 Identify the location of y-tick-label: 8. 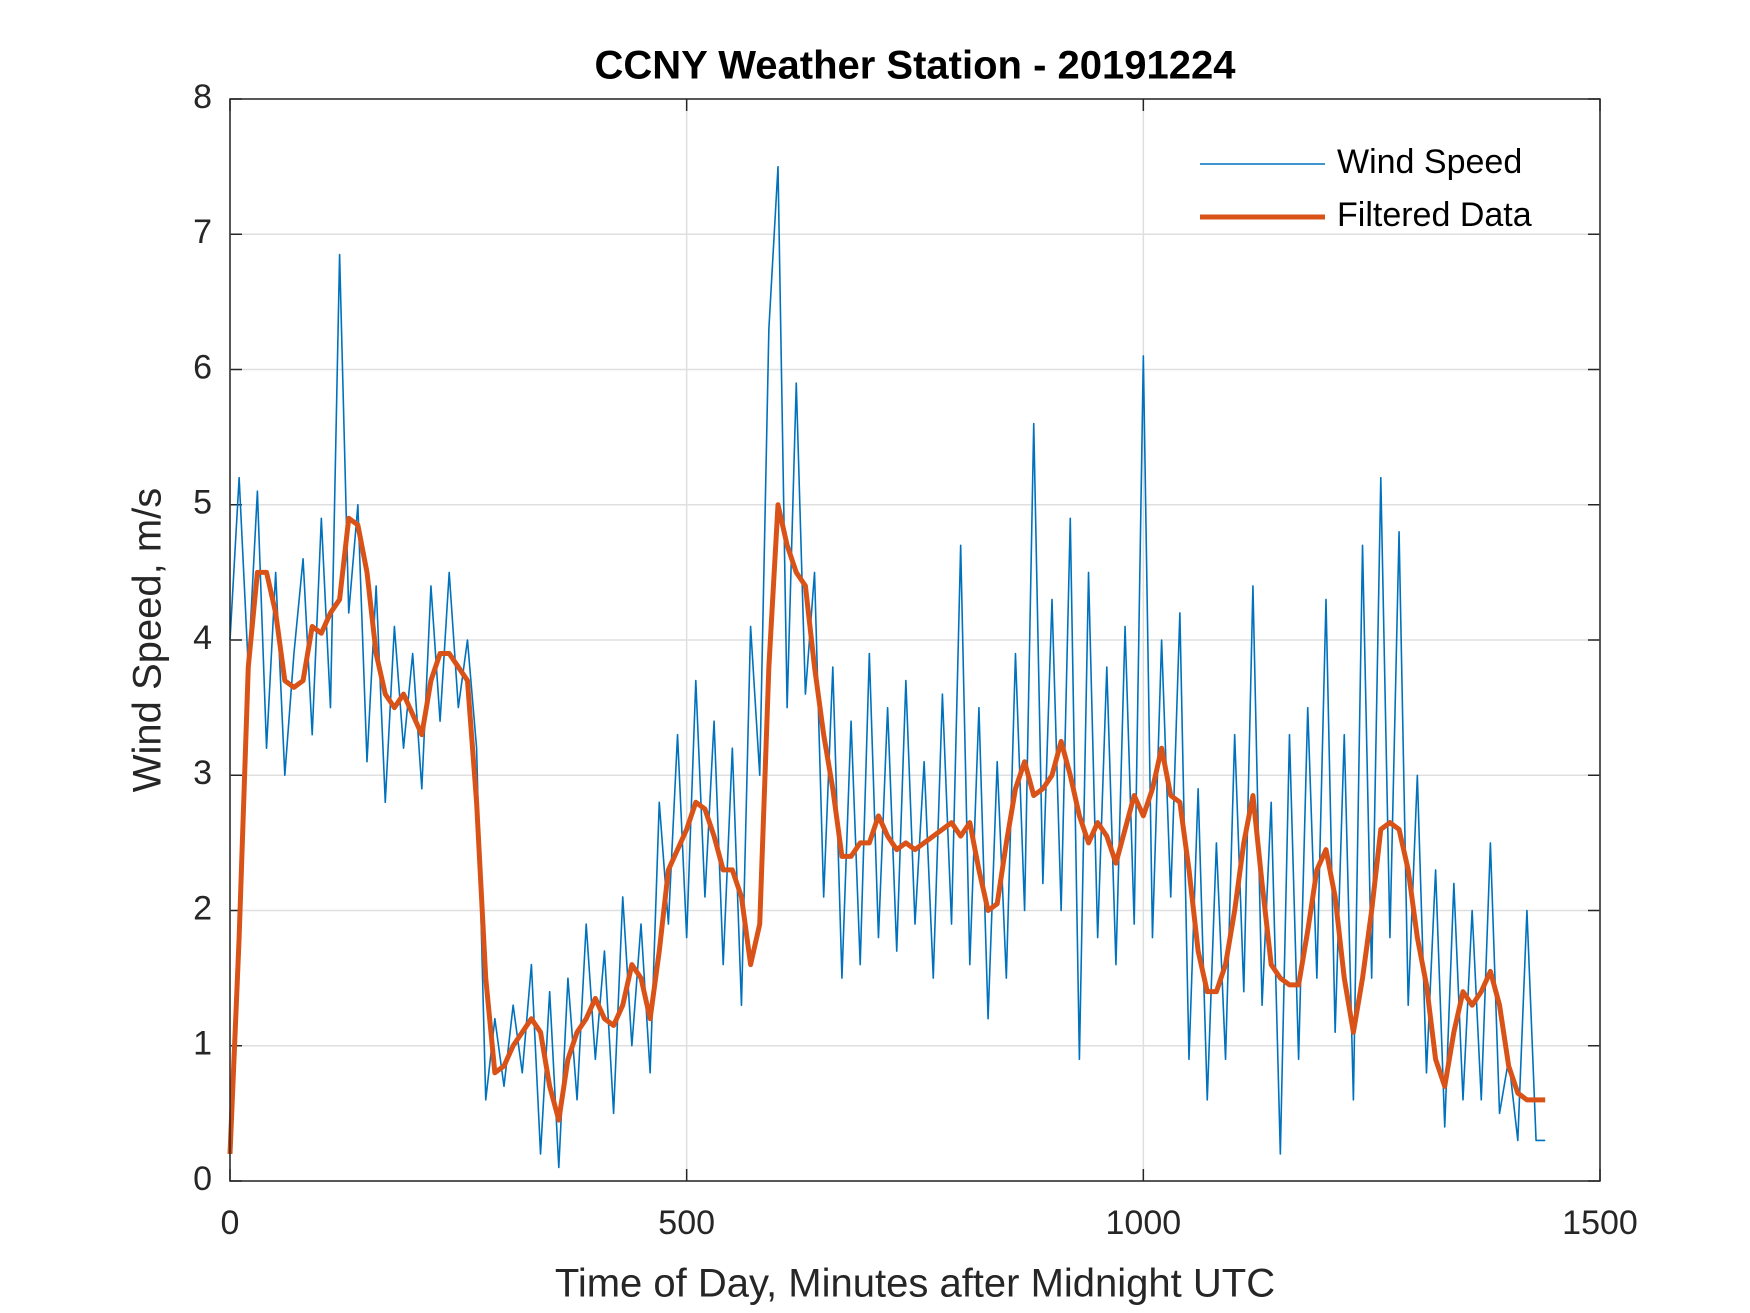
(202, 97).